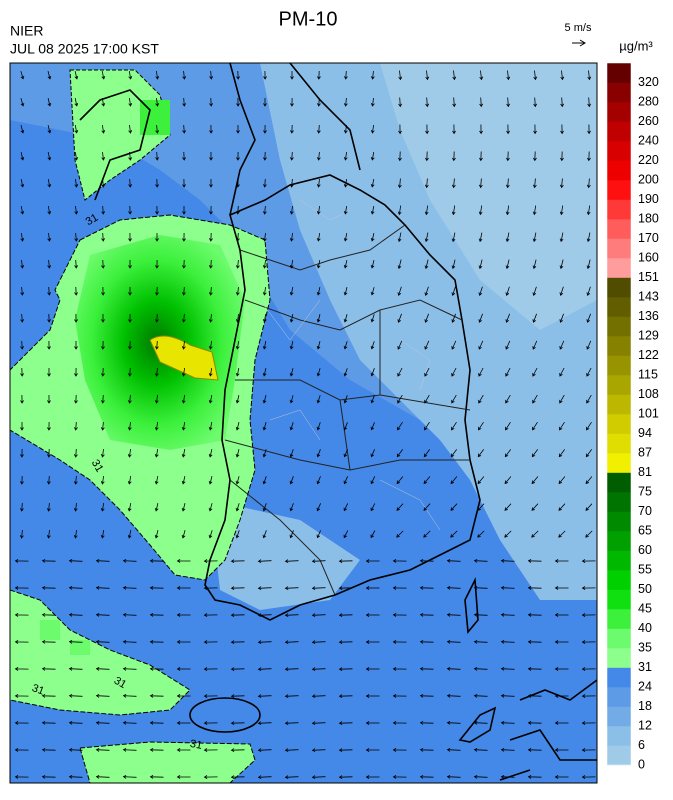  I want to click on contour-label: 31, so click(97, 466).